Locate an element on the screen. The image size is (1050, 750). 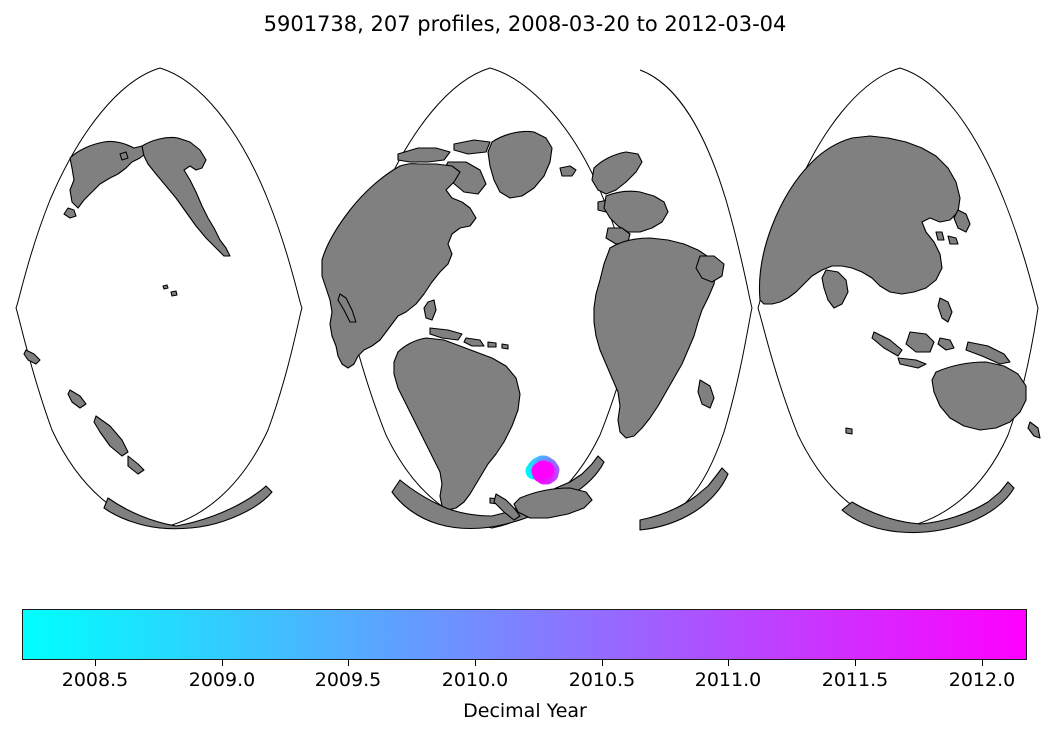
land-korea is located at coordinates (940, 236).